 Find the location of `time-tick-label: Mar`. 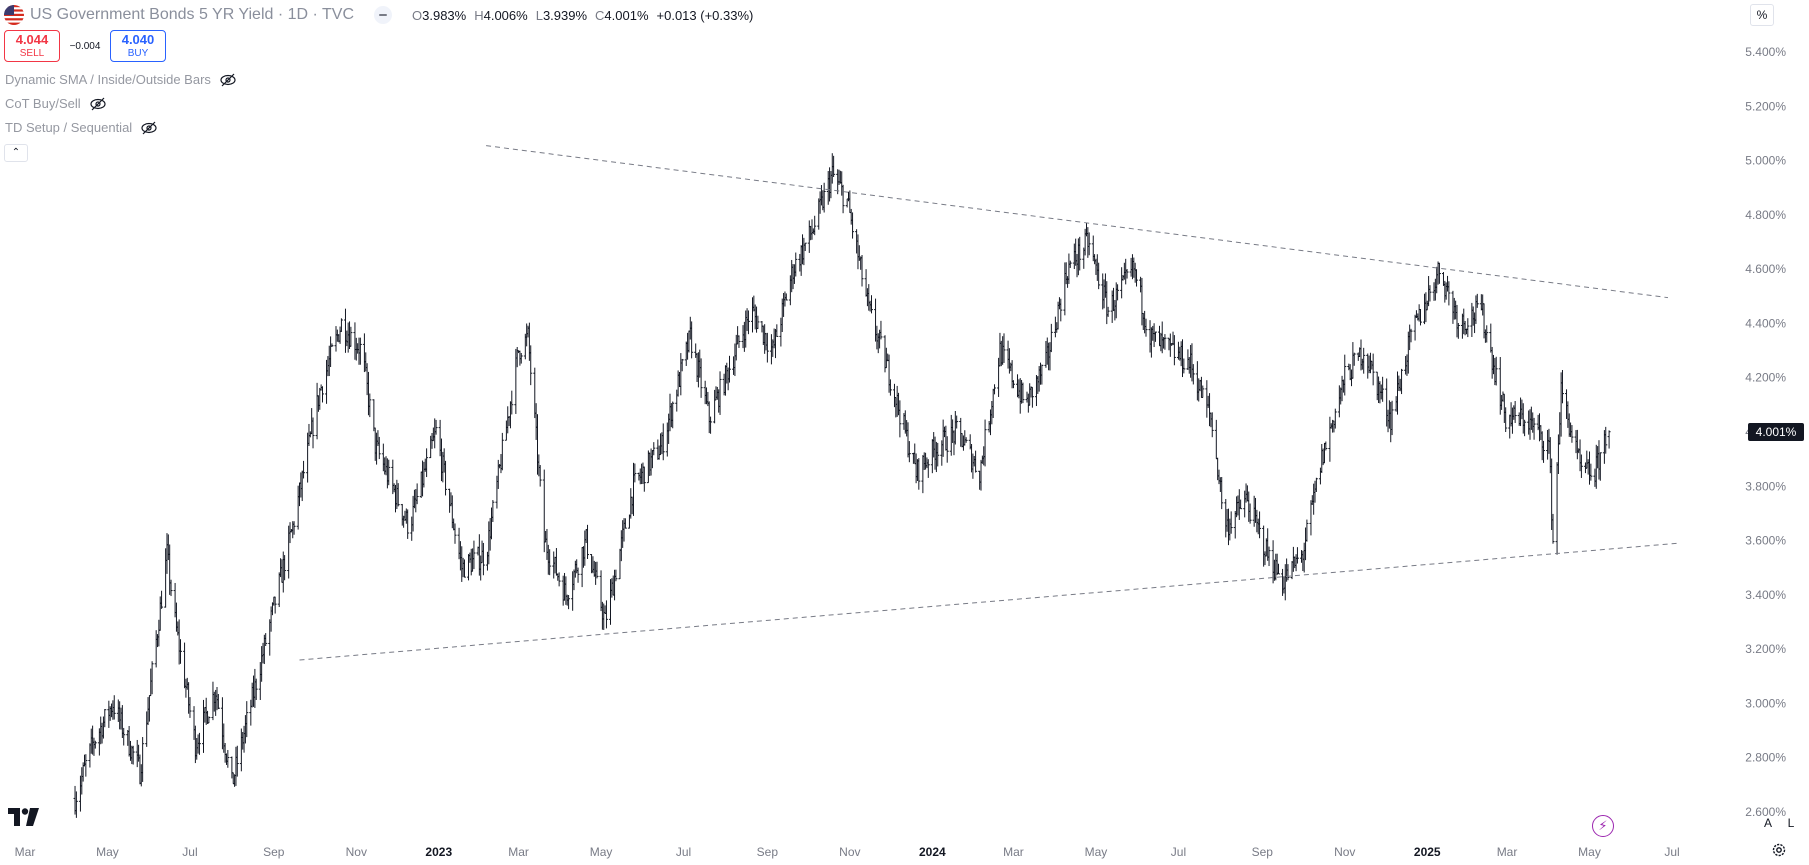

time-tick-label: Mar is located at coordinates (1507, 852).